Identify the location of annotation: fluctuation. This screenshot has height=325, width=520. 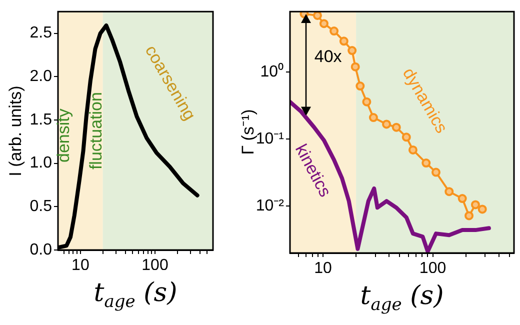
(96, 131).